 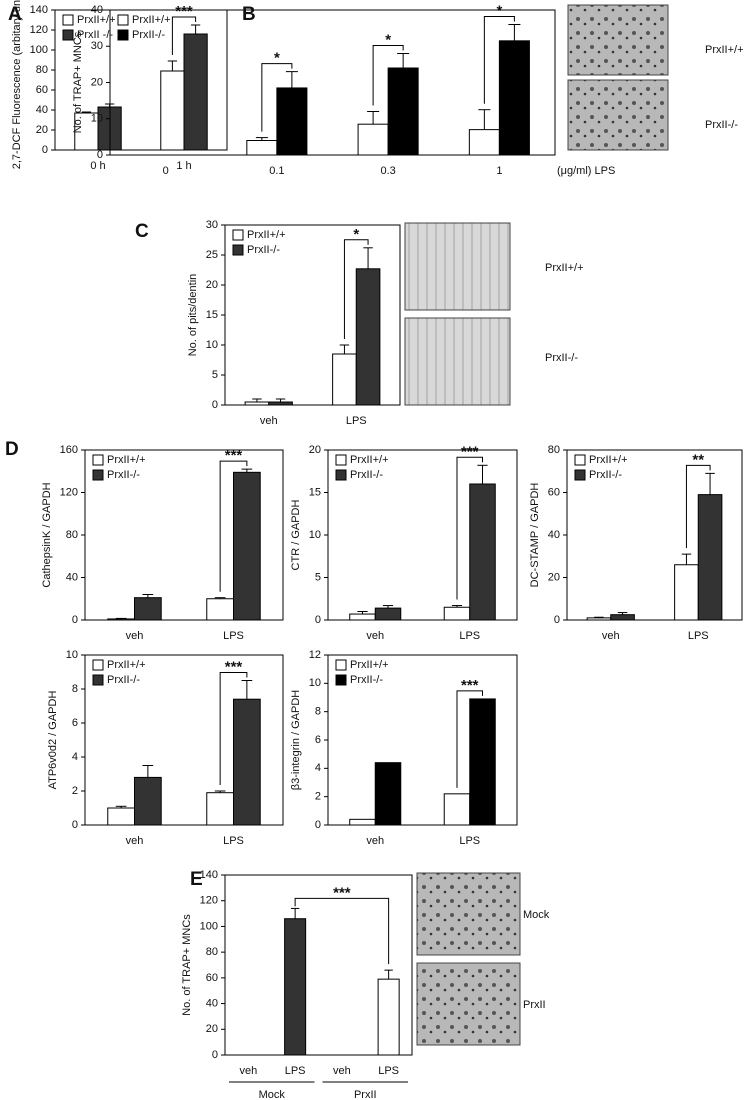 What do you see at coordinates (586, 171) in the screenshot?
I see `x-axis-label: (μg/ml) LPS` at bounding box center [586, 171].